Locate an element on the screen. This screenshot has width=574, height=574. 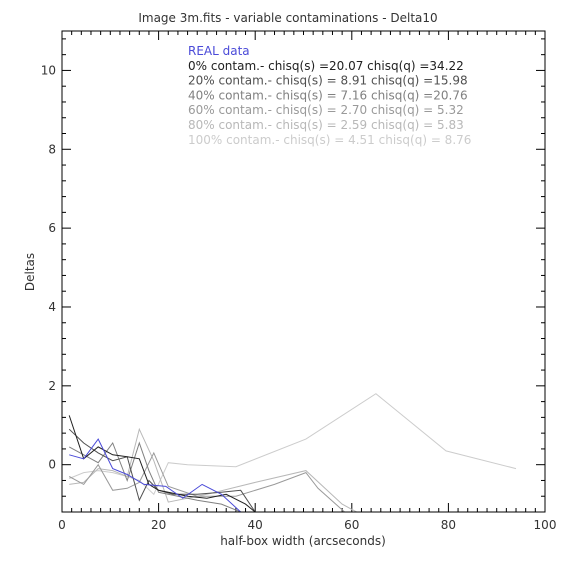
x-tick-label: 80 is located at coordinates (448, 525).